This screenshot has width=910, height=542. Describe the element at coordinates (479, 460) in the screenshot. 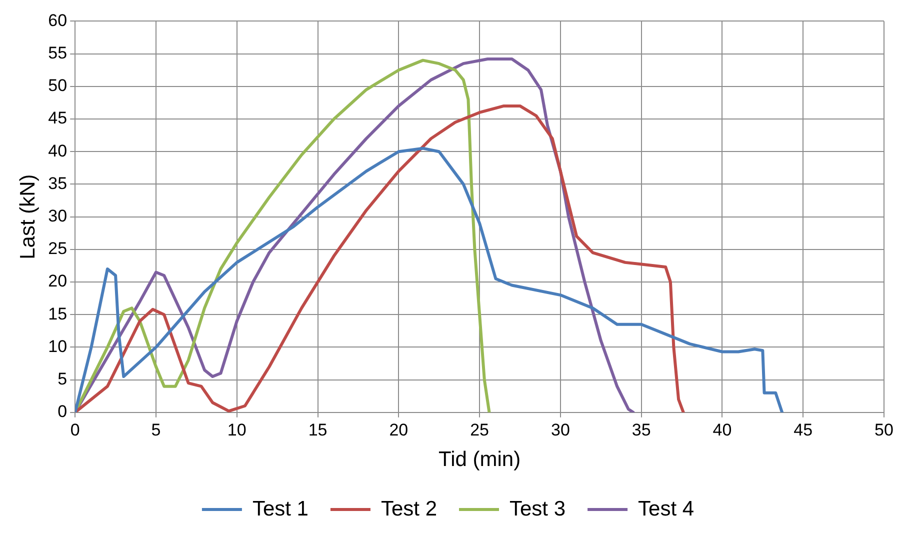

I see `x-axis-title: Tid (min)` at that location.